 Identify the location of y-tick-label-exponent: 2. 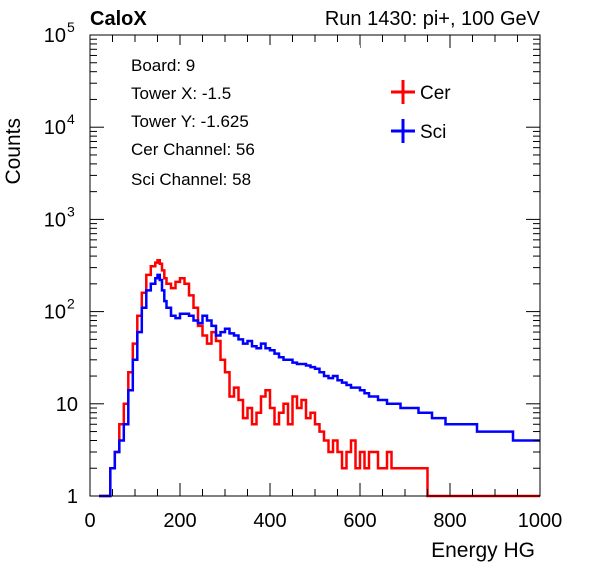
(71, 304).